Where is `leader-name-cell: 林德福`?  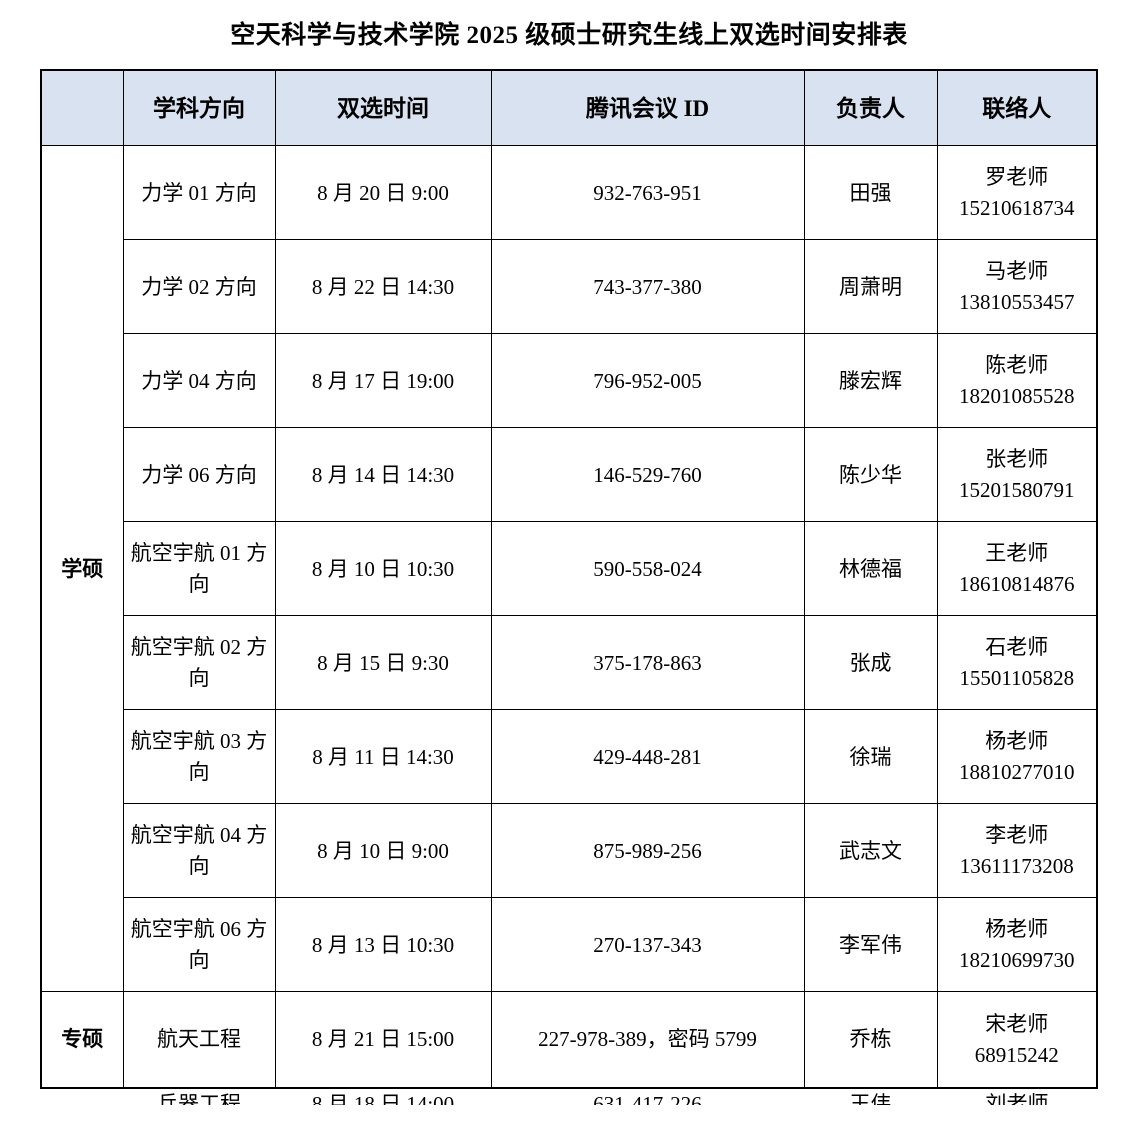
leader-name-cell: 林德福 is located at coordinates (870, 569).